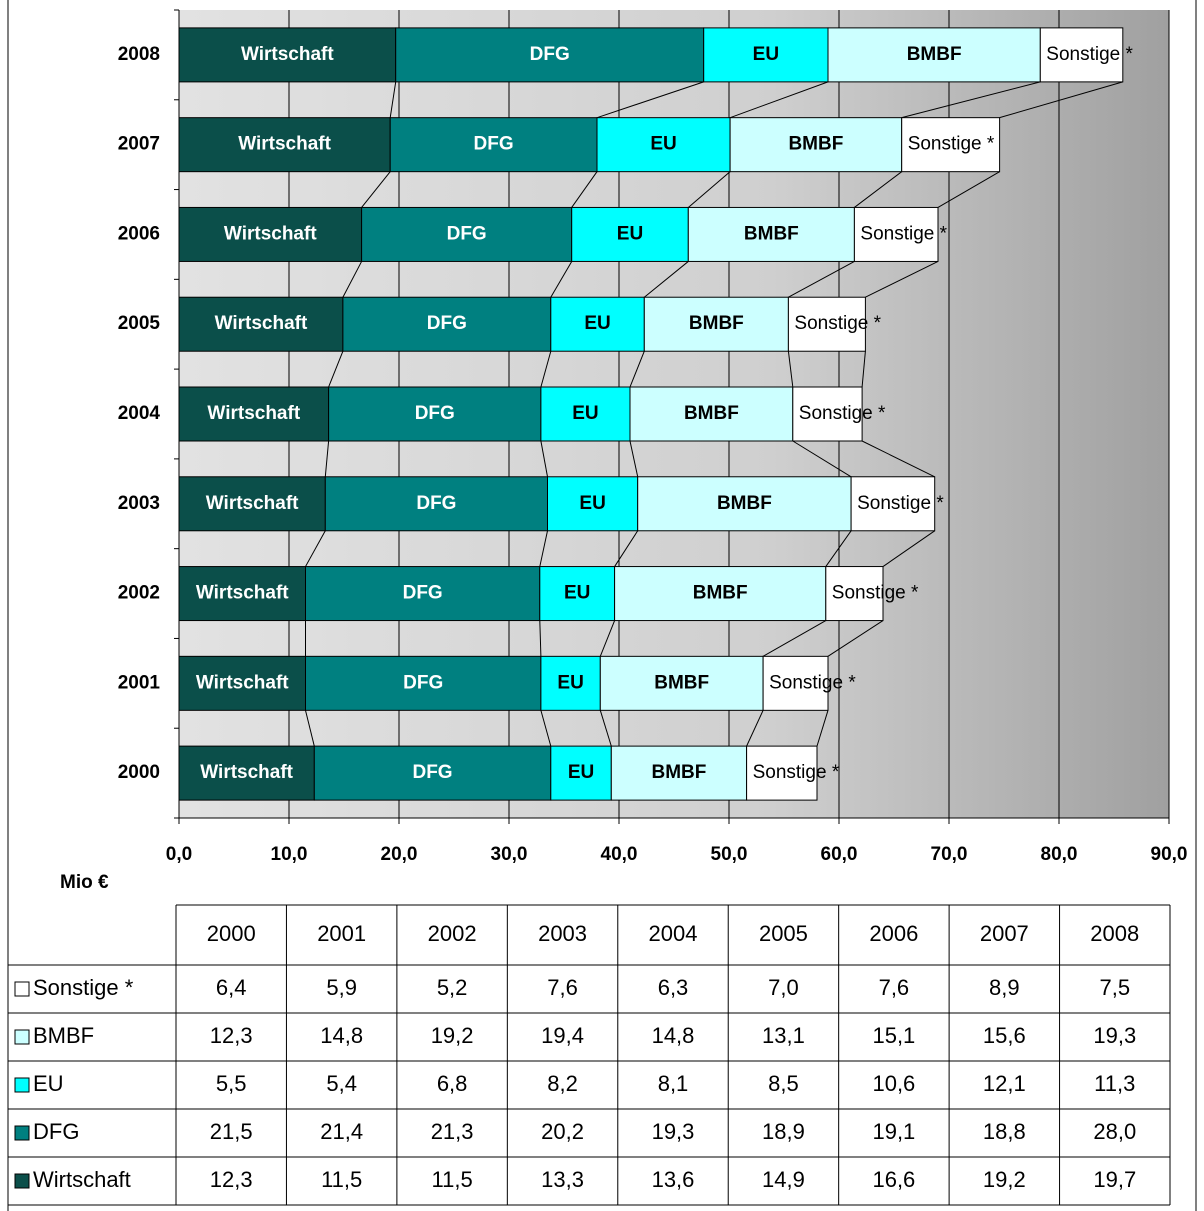 The height and width of the screenshot is (1211, 1204). I want to click on table-cell: 5,2, so click(452, 987).